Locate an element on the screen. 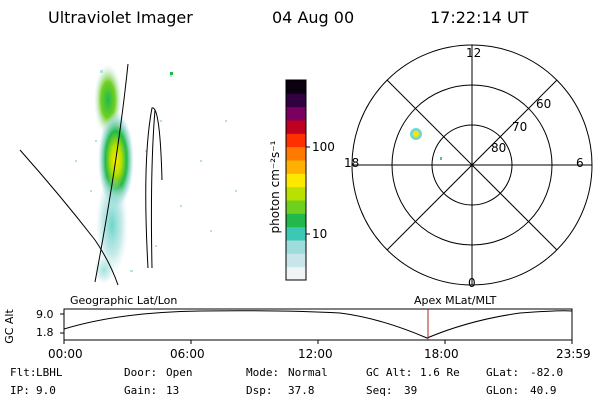  info-ip-key: IP: is located at coordinates (20, 390).